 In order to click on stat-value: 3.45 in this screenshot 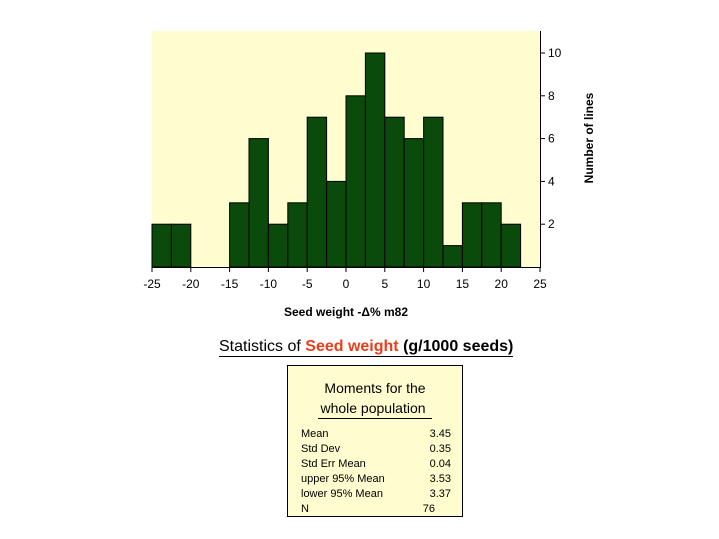, I will do `click(440, 434)`.